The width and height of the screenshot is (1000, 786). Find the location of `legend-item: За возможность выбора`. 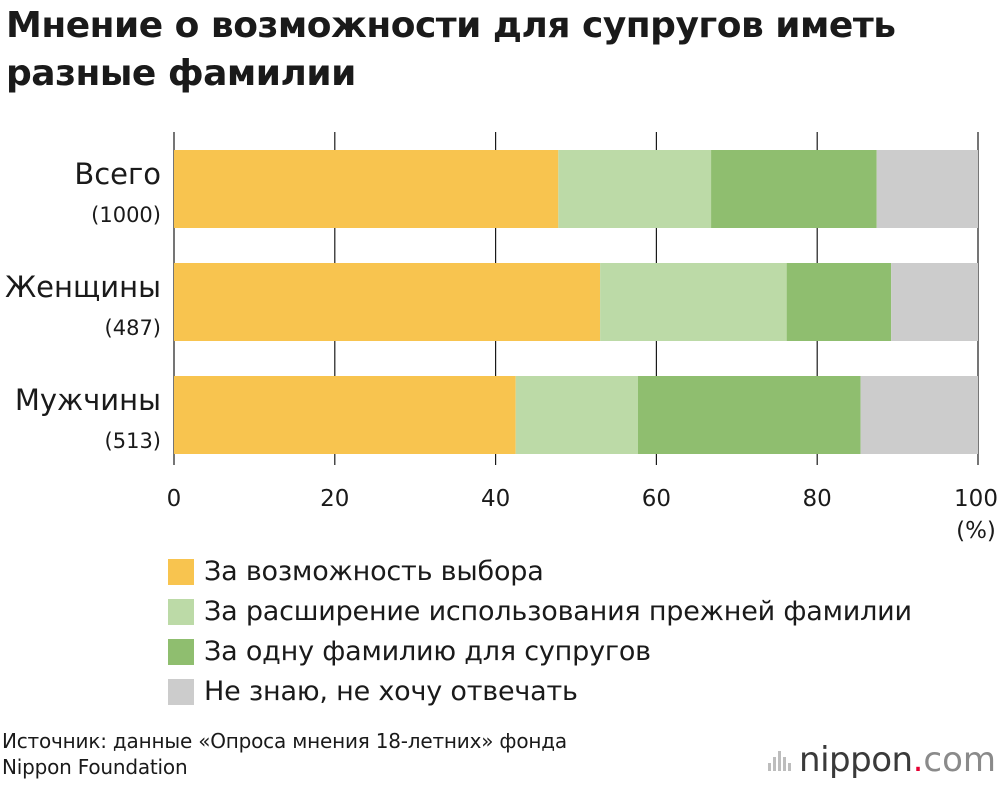

legend-item: За возможность выбора is located at coordinates (540, 572).